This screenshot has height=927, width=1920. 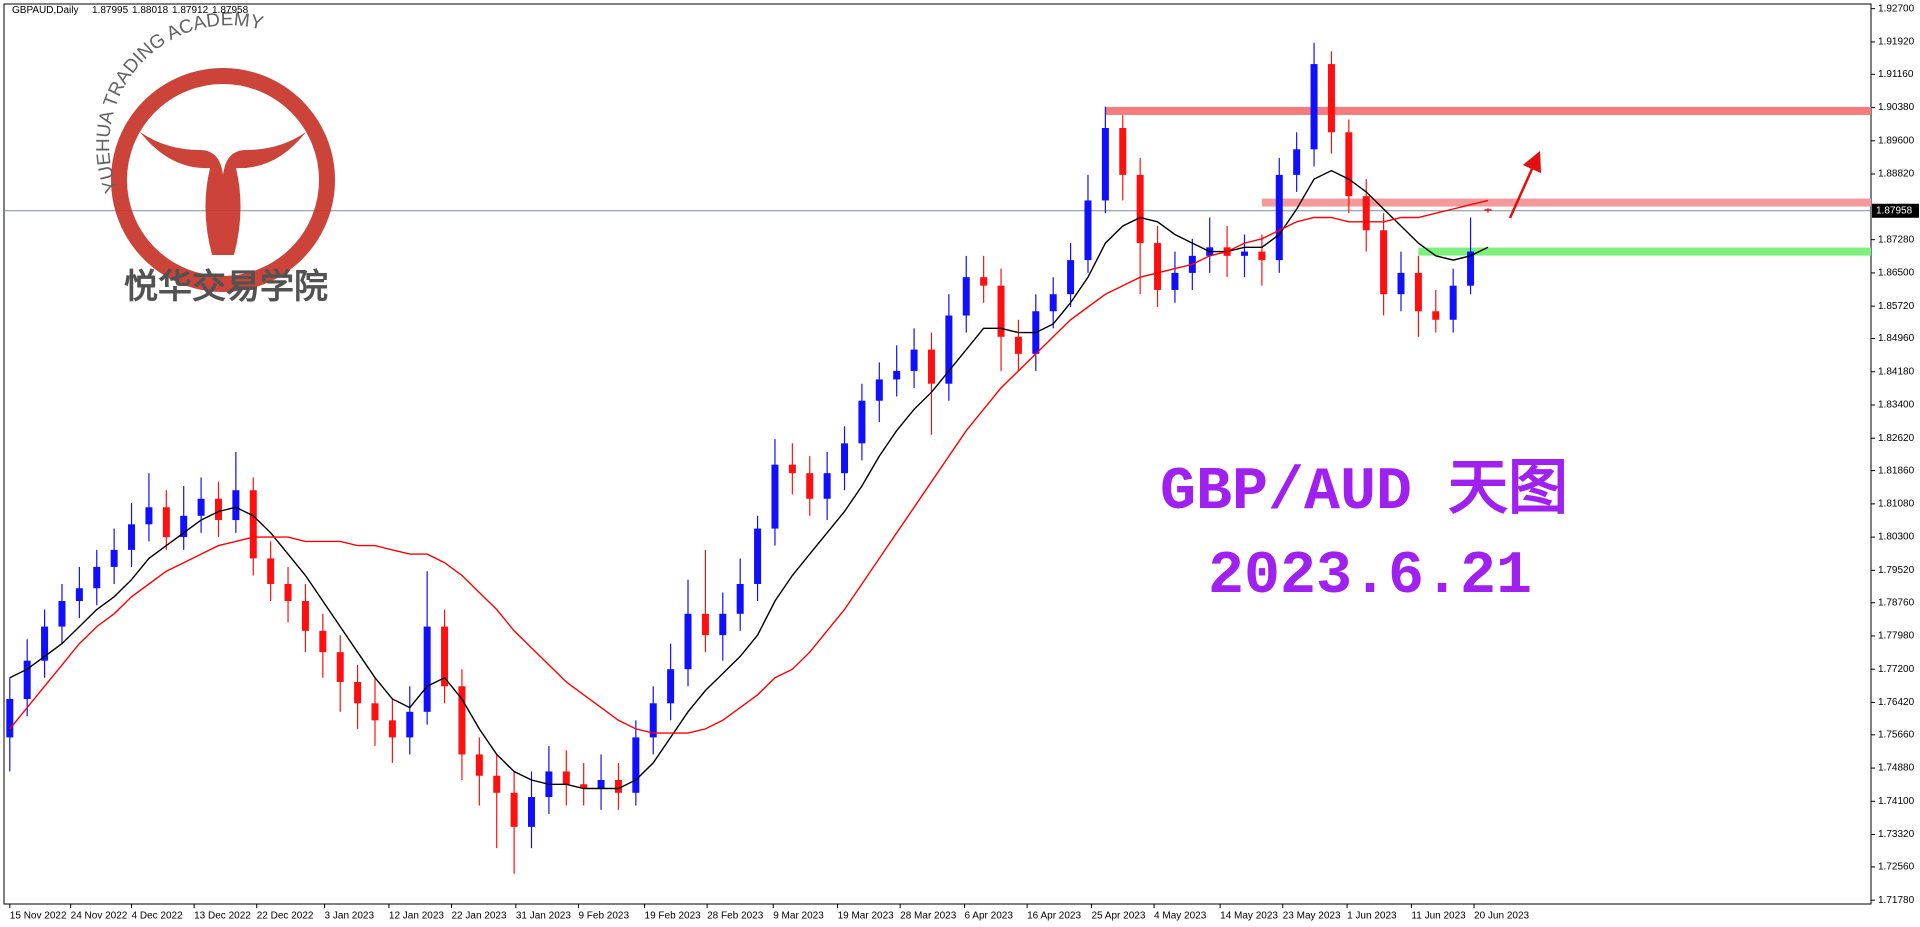 What do you see at coordinates (1525, 184) in the screenshot?
I see `arrow` at bounding box center [1525, 184].